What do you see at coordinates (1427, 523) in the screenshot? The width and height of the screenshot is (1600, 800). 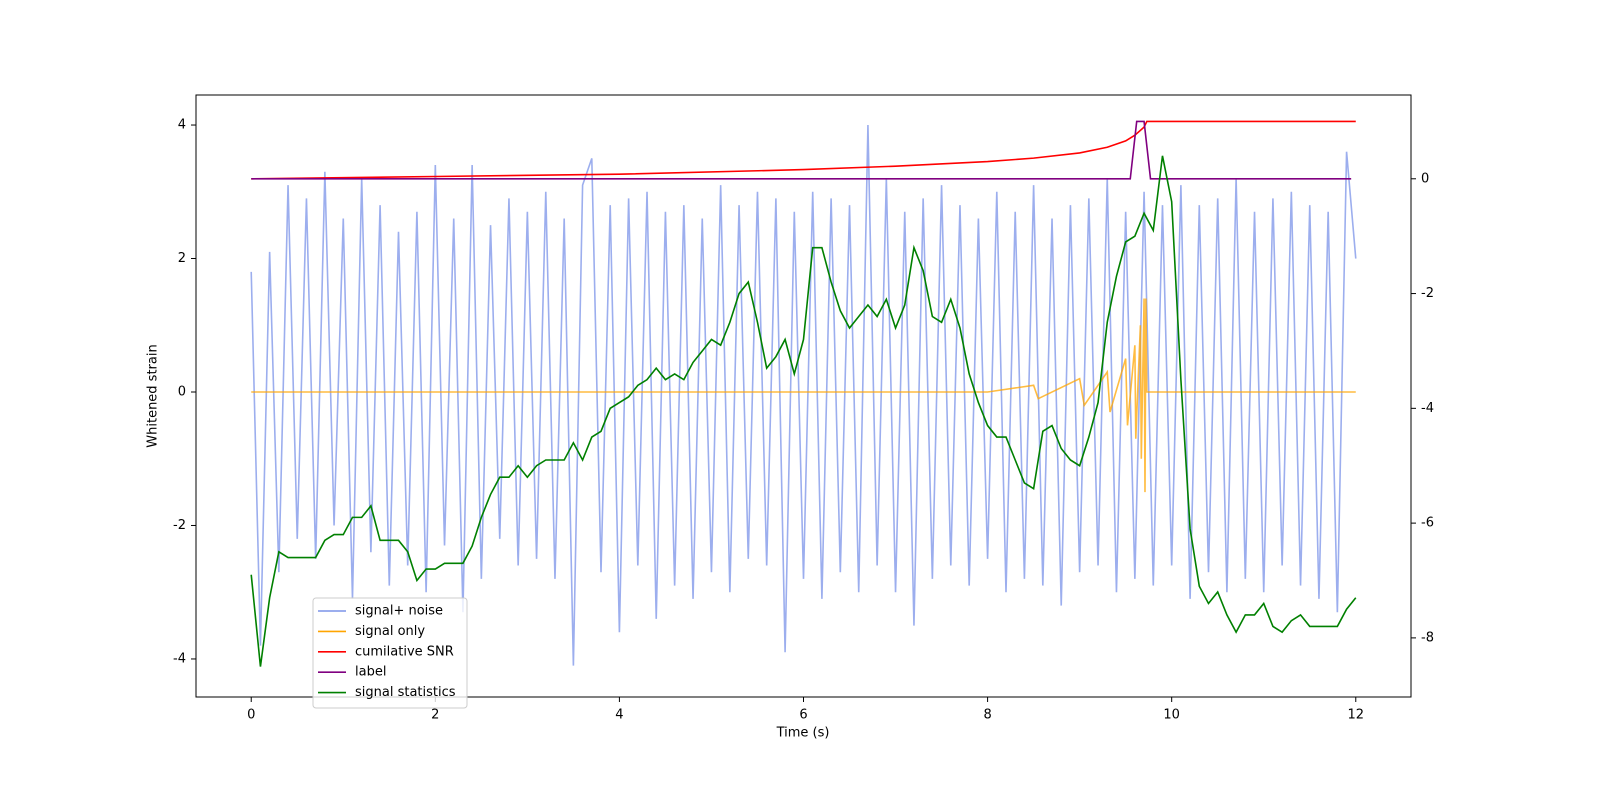 I see `y2-tick-label: -6` at bounding box center [1427, 523].